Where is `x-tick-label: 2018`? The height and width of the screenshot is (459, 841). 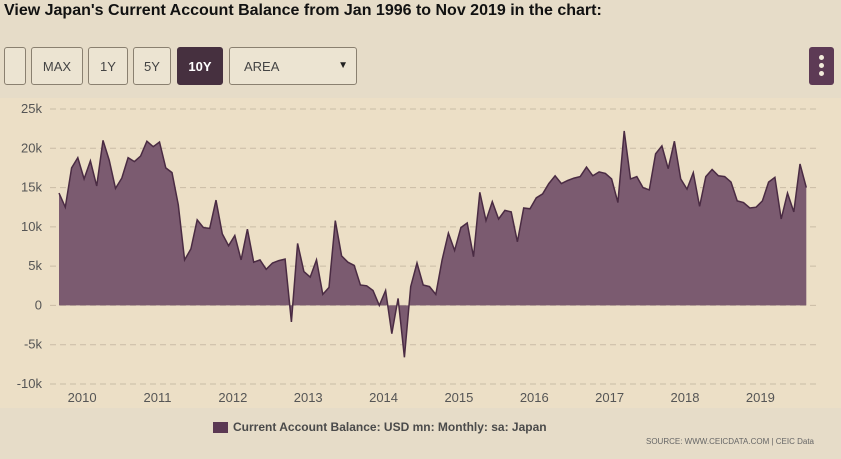 x-tick-label: 2018 is located at coordinates (685, 397).